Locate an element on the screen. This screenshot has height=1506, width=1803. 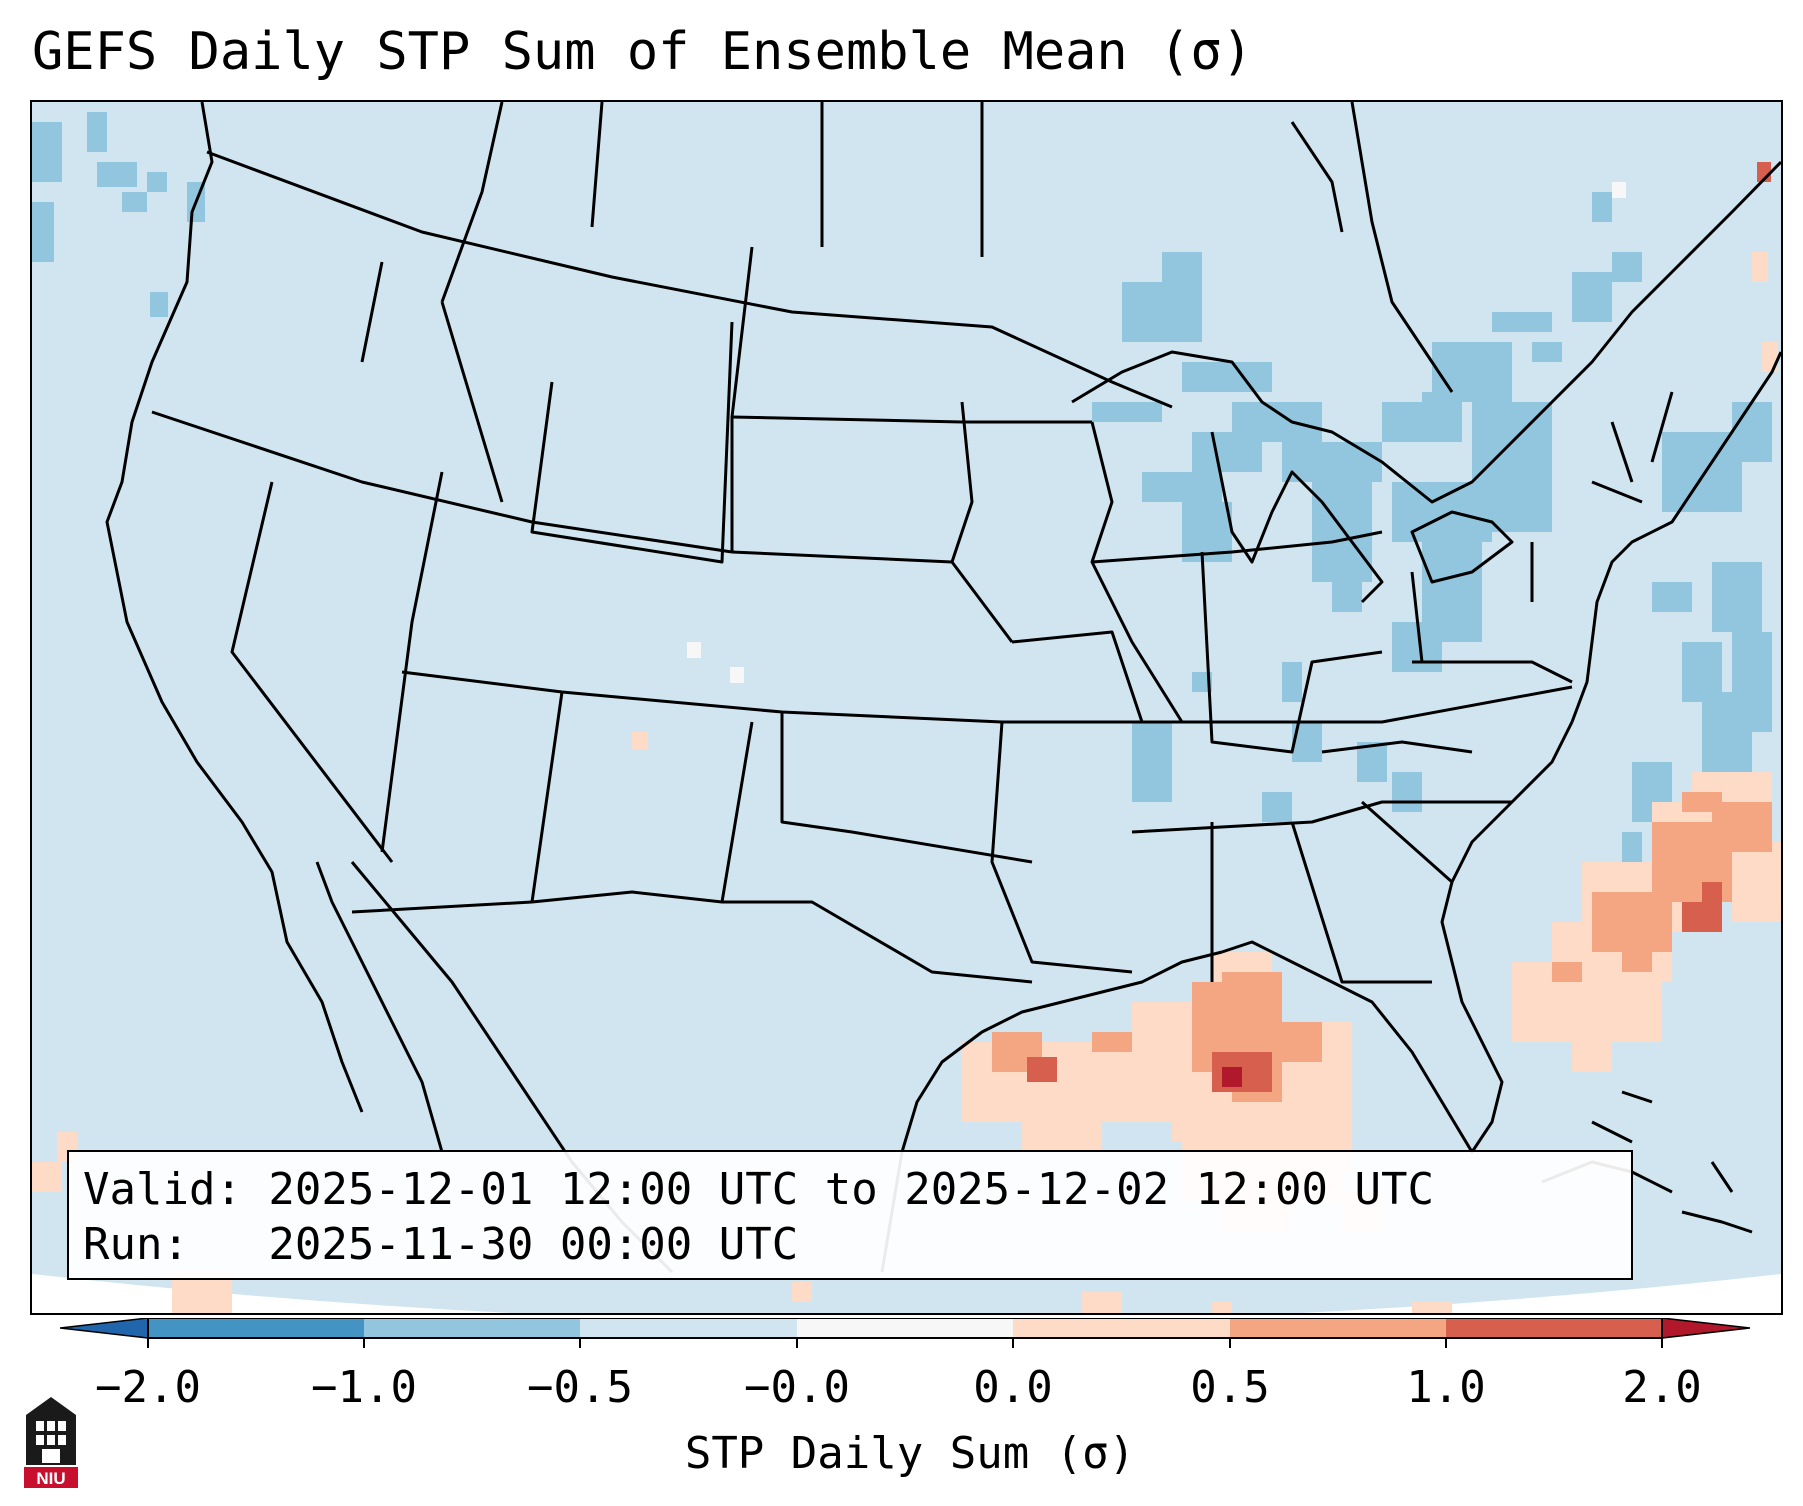
colorbar-tick-label: −0.0 is located at coordinates (797, 1387).